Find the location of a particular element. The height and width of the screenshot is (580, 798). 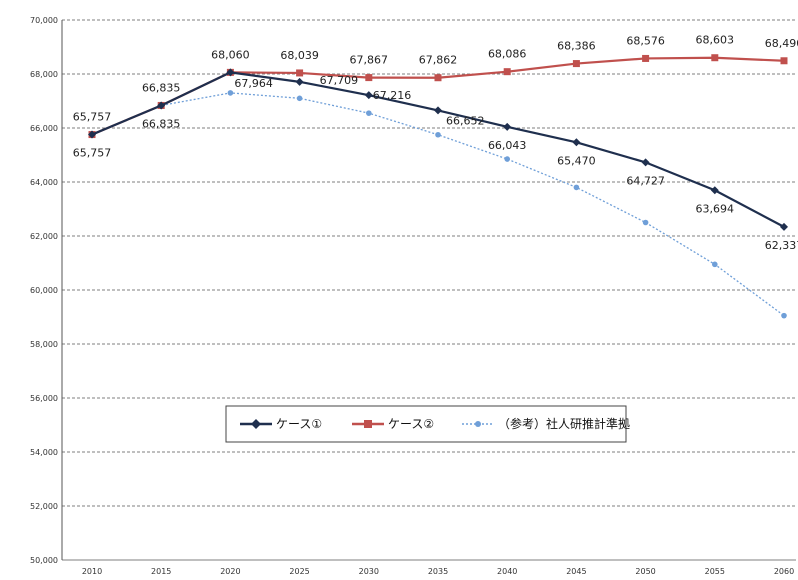

x-tick-label: 2035 is located at coordinates (438, 571).